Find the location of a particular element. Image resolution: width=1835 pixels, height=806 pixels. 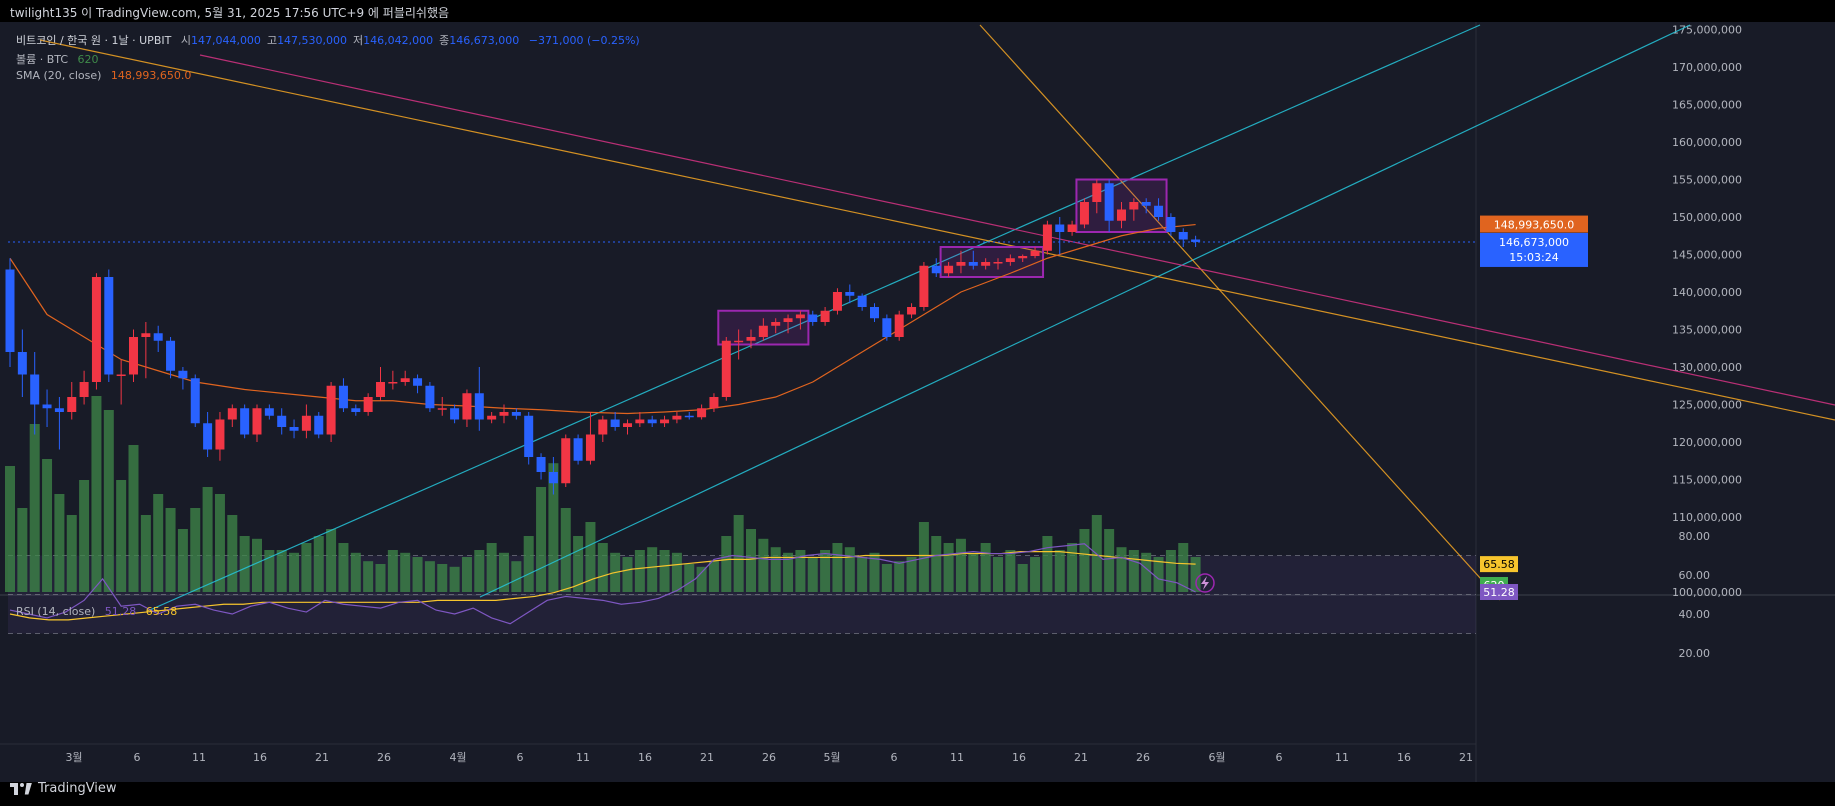

rsi-line is located at coordinates (602, 584).